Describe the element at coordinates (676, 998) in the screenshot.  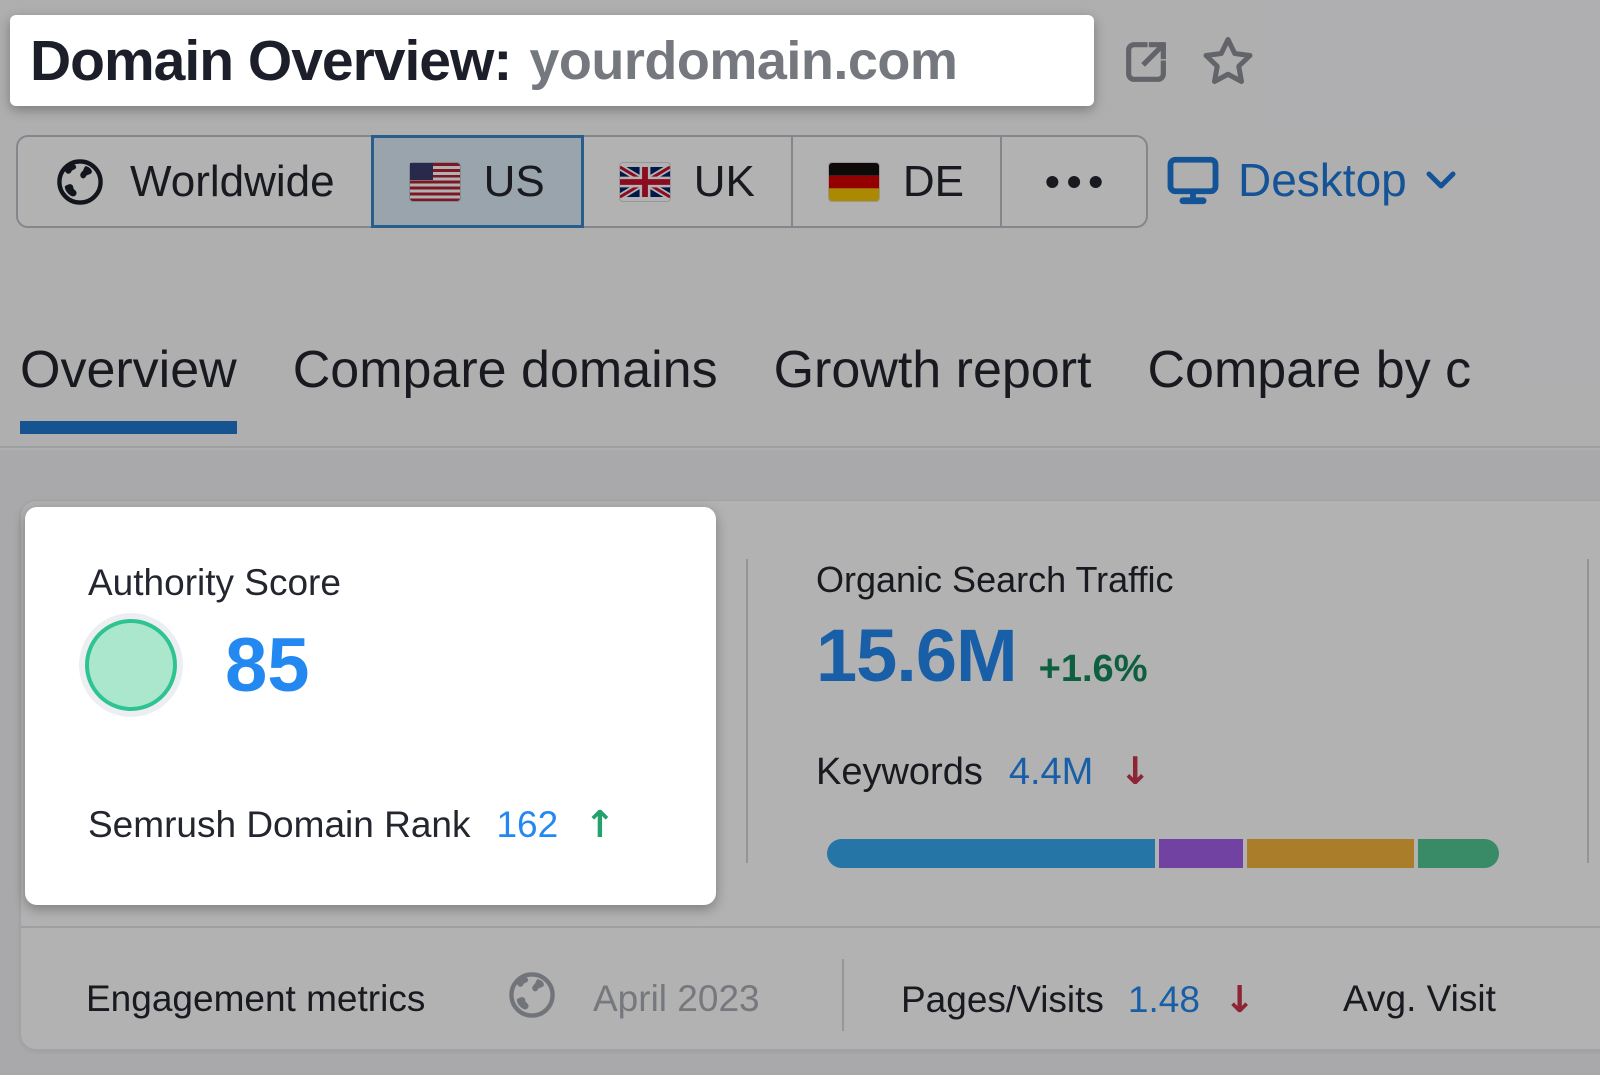
I see `engagement-period: April 2023` at that location.